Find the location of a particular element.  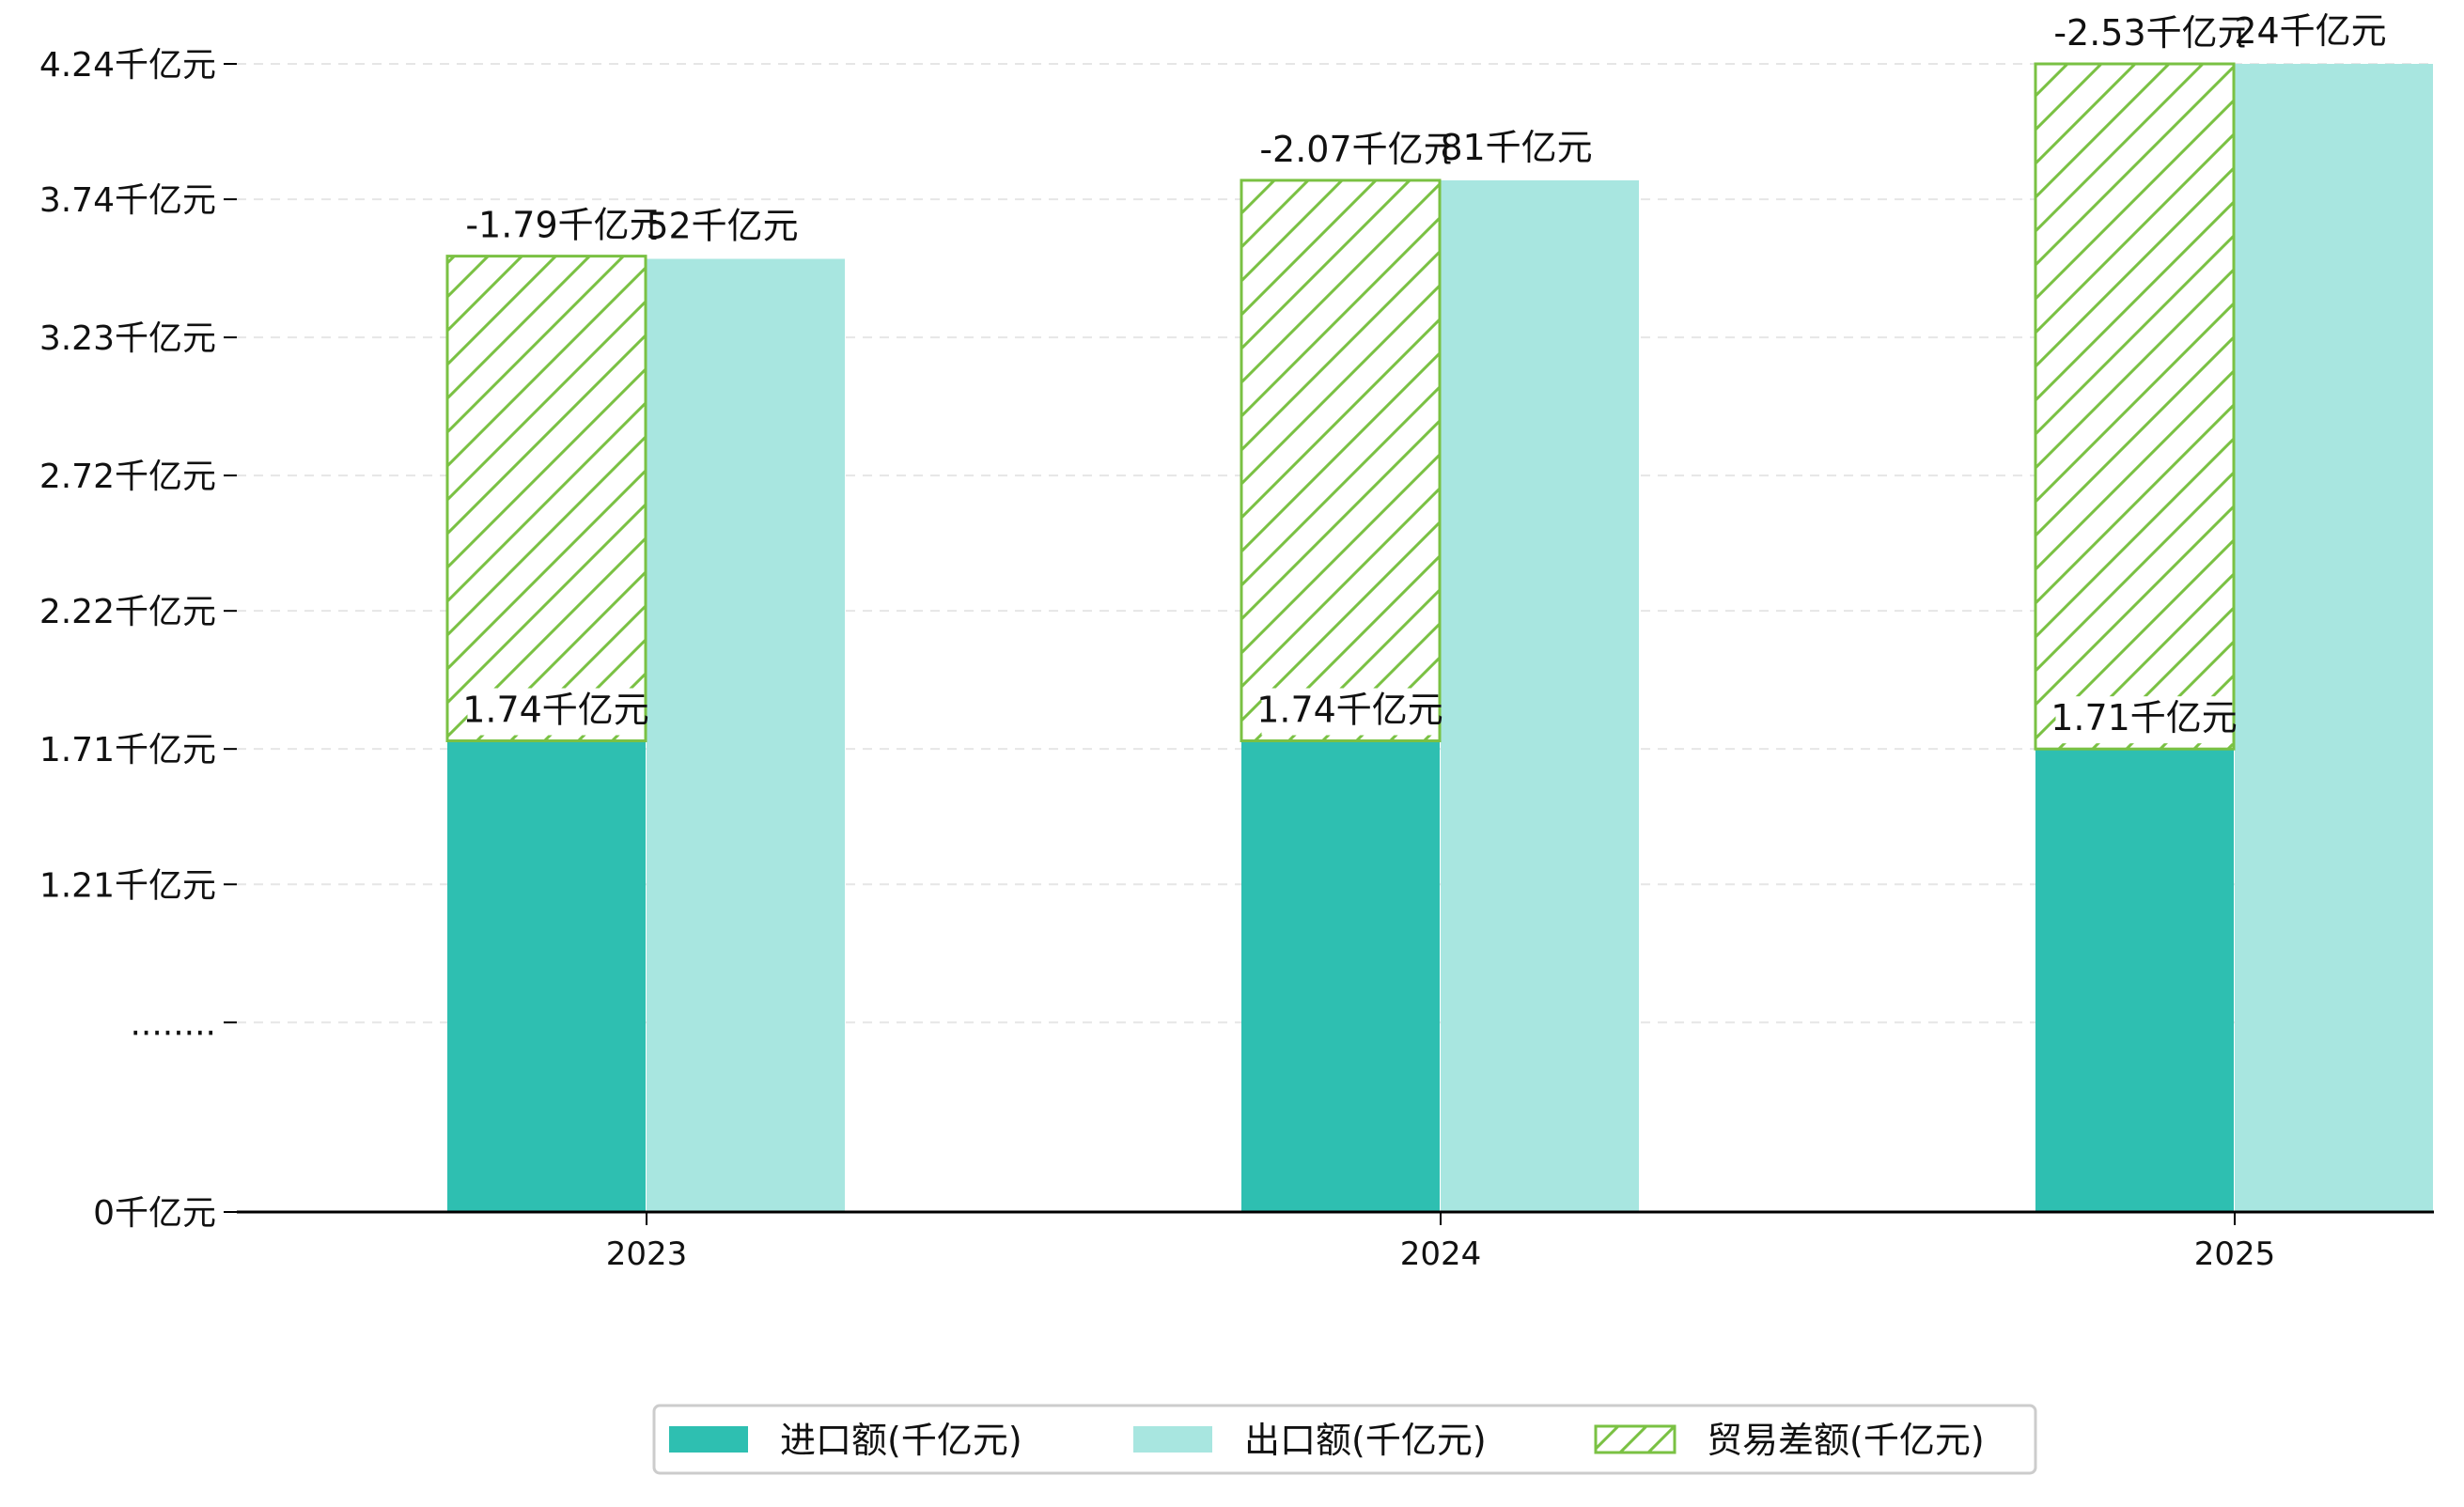

label-text: 24千亿元 is located at coordinates (2310, 31).